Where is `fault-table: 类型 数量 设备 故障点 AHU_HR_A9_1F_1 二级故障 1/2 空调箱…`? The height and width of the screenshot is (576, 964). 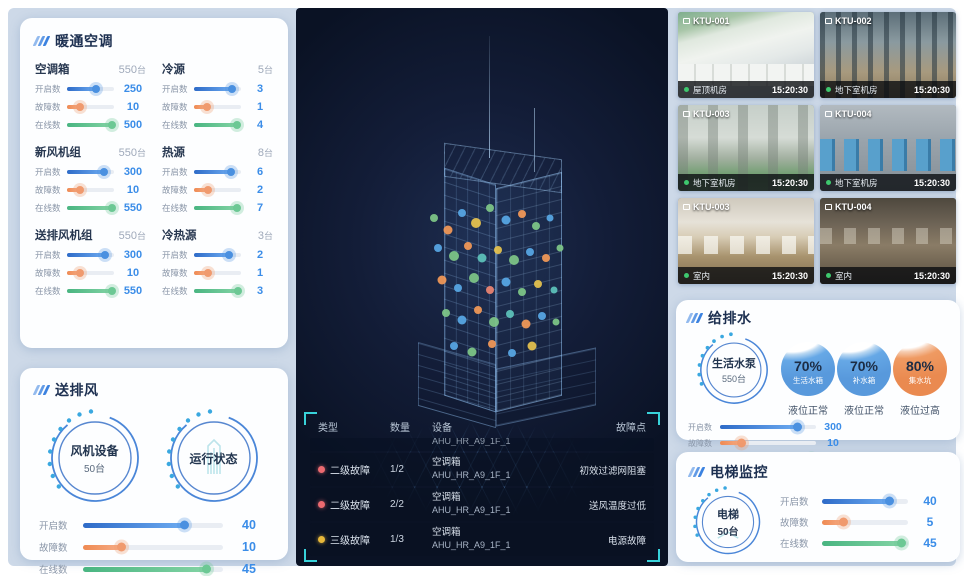 fault-table: 类型 数量 设备 故障点 AHU_HR_A9_1F_1 二级故障 1/2 空调箱… is located at coordinates (482, 487).